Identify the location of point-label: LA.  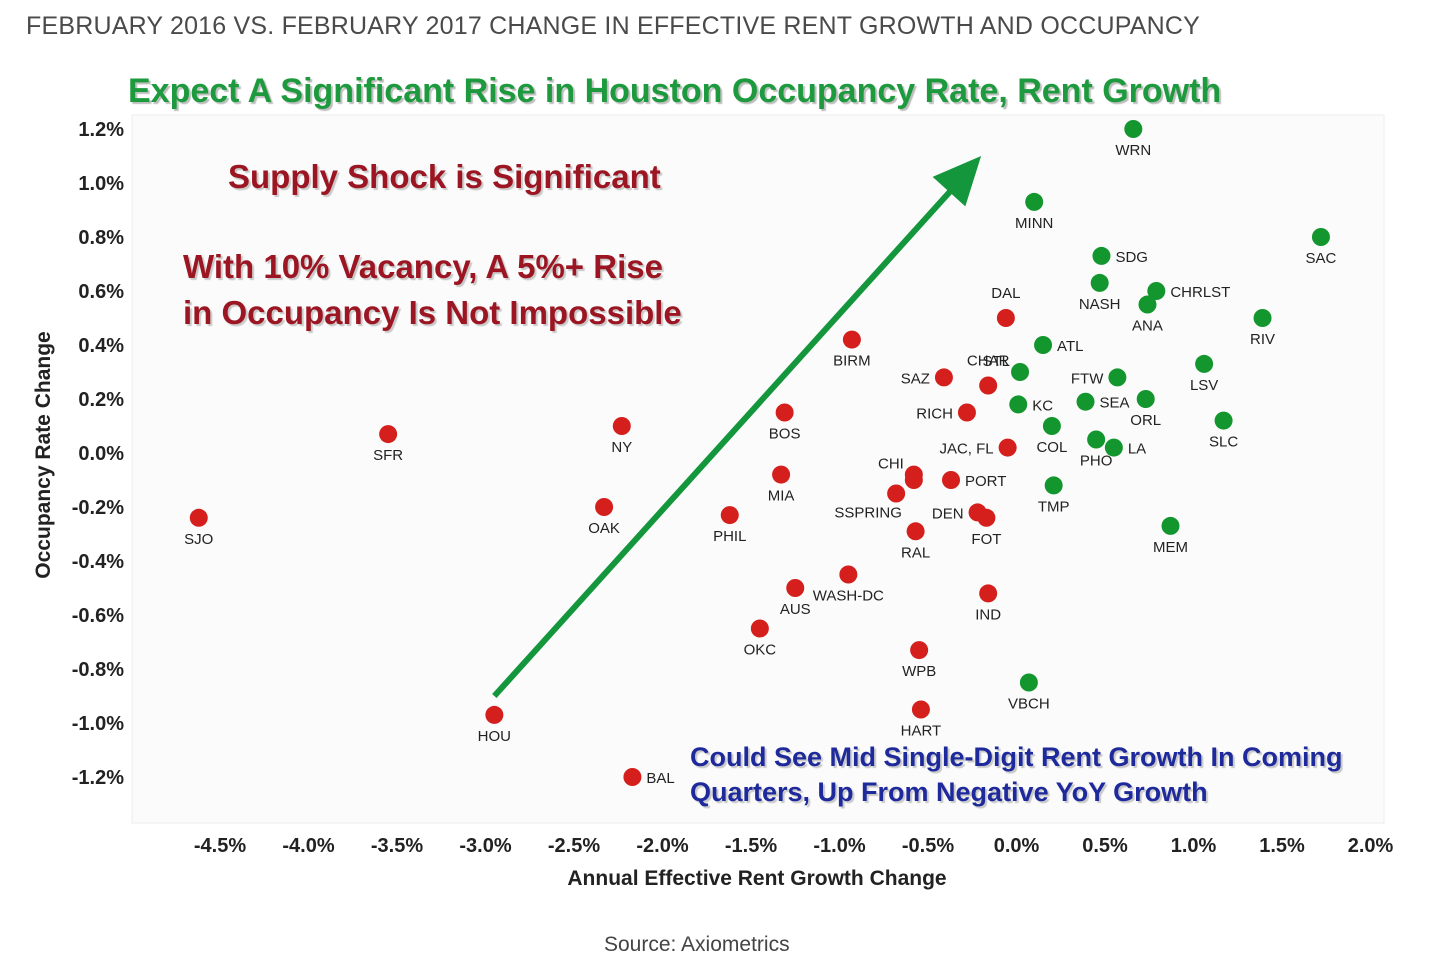
(1137, 449).